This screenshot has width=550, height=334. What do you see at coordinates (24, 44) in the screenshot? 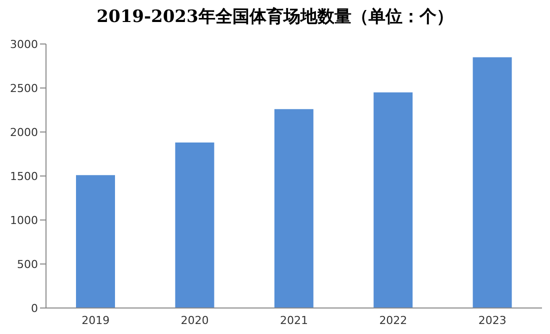
I see `y-tick-label: 3000` at bounding box center [24, 44].